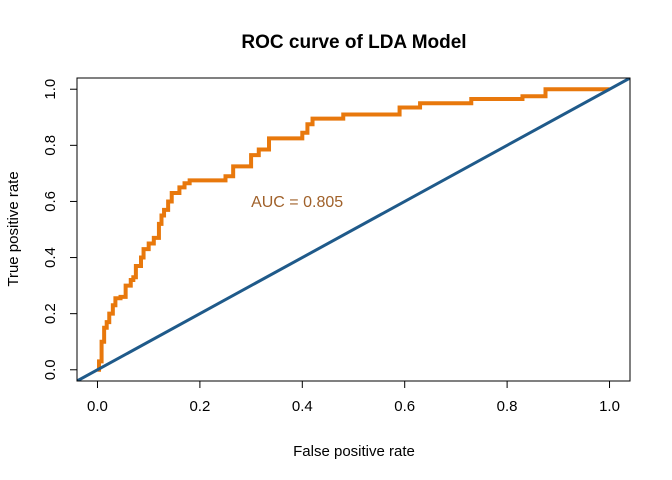 This screenshot has height=480, width=672. Describe the element at coordinates (404, 406) in the screenshot. I see `x-tick-label: 0.6` at that location.